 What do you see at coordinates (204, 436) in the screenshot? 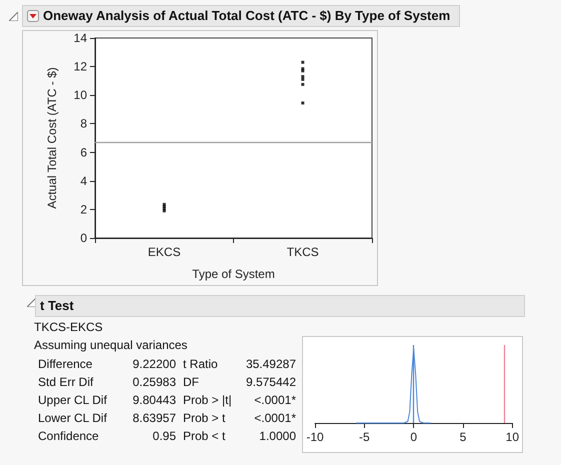
I see `text: Prob < t` at bounding box center [204, 436].